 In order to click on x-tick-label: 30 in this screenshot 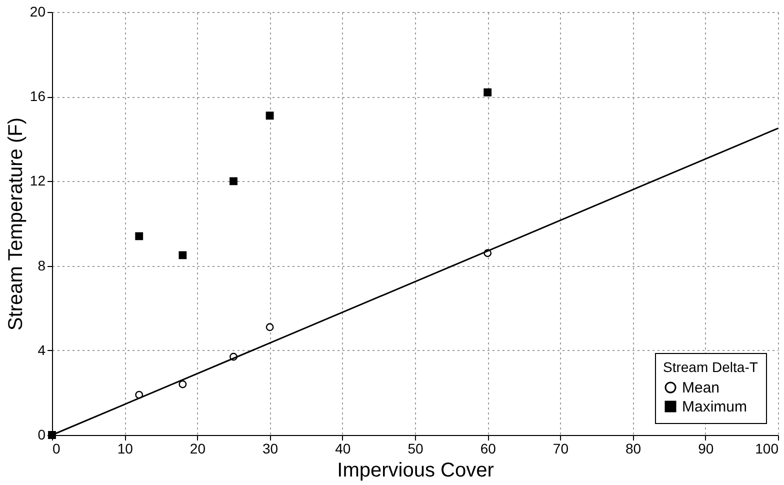, I will do `click(270, 448)`.